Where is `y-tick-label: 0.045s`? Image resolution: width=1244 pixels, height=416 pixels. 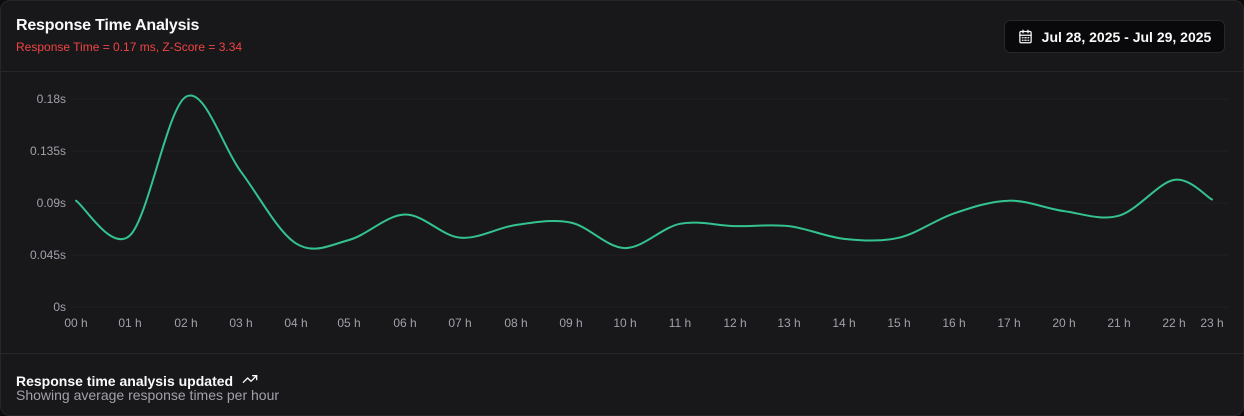
y-tick-label: 0.045s is located at coordinates (48, 255).